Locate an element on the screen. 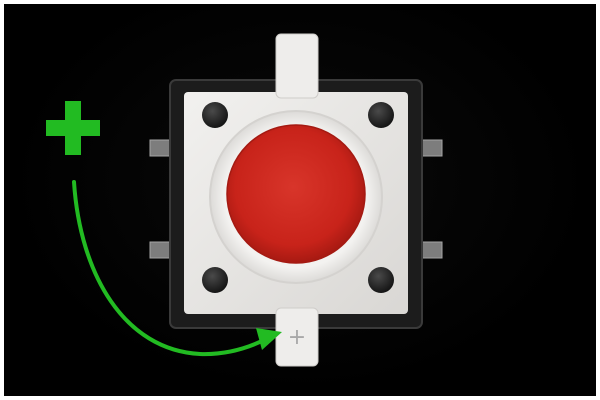 This screenshot has width=600, height=400. pin-left-bottom is located at coordinates (161, 250).